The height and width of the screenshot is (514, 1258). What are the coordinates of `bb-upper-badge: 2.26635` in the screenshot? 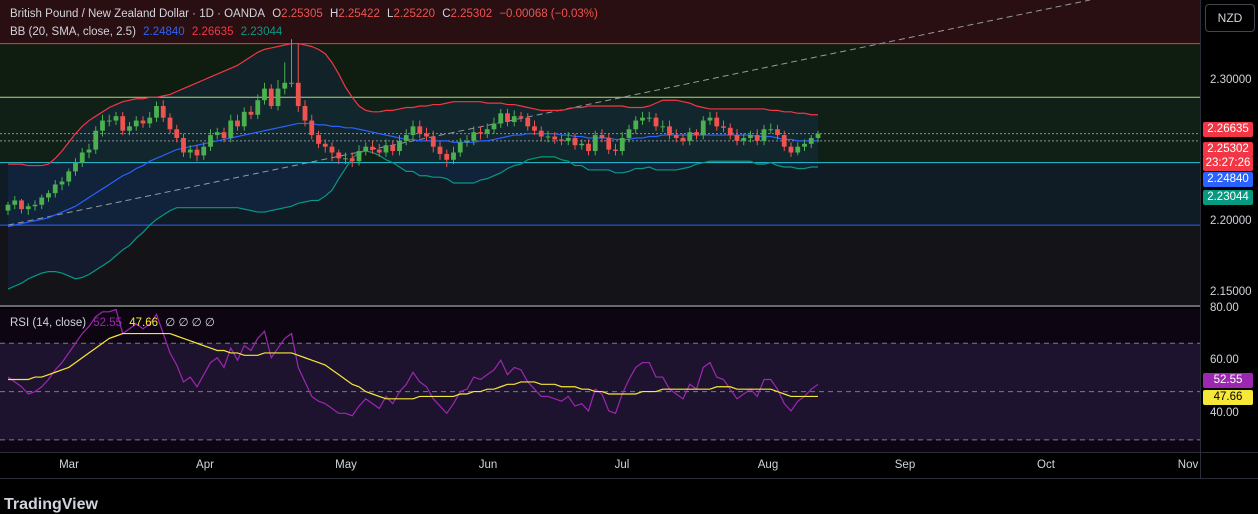 It's located at (1228, 129).